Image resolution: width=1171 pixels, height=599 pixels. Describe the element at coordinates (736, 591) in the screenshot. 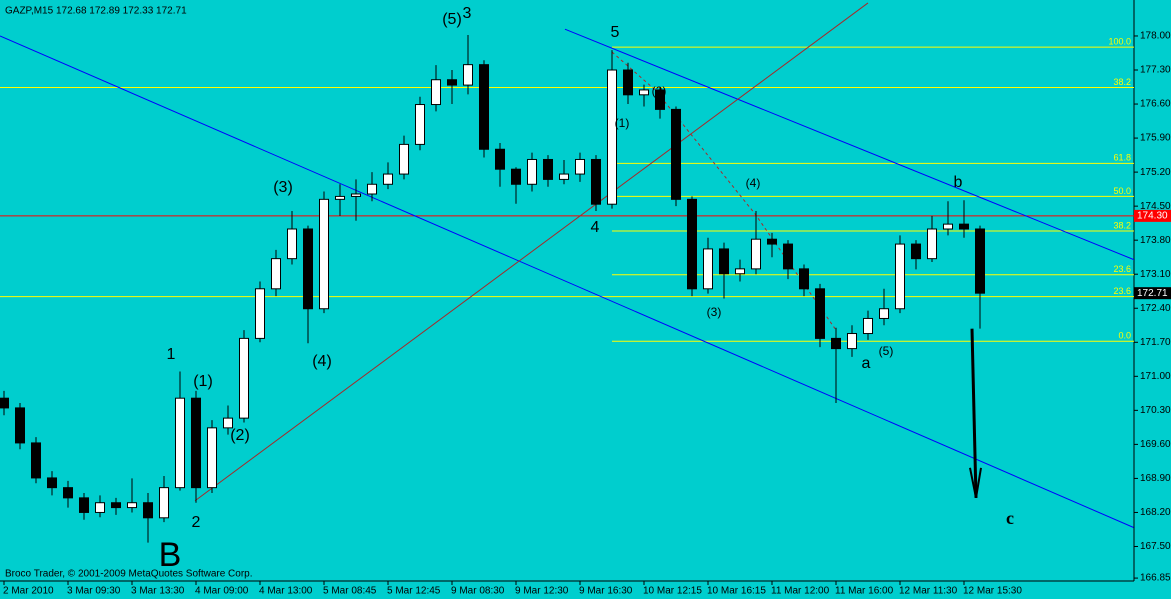

I see `x-tick-label: 10 Mar 16:15` at that location.